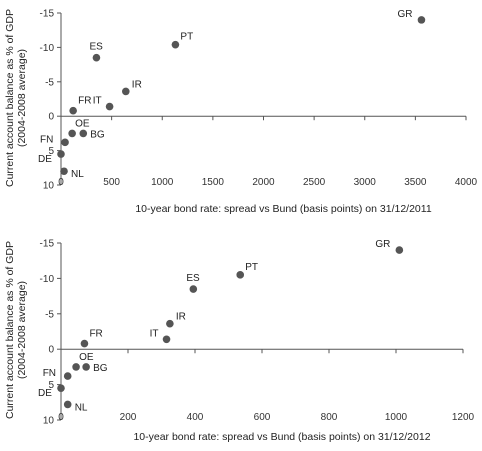 The image size is (482, 451). What do you see at coordinates (466, 182) in the screenshot?
I see `x-tick-label: 4000` at bounding box center [466, 182].